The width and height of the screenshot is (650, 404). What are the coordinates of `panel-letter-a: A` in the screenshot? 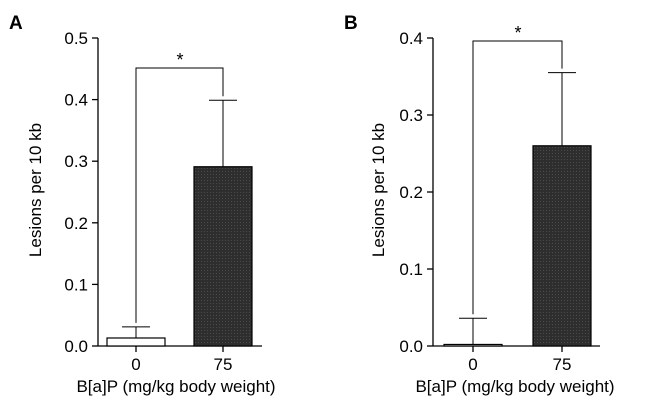 It's located at (16, 23).